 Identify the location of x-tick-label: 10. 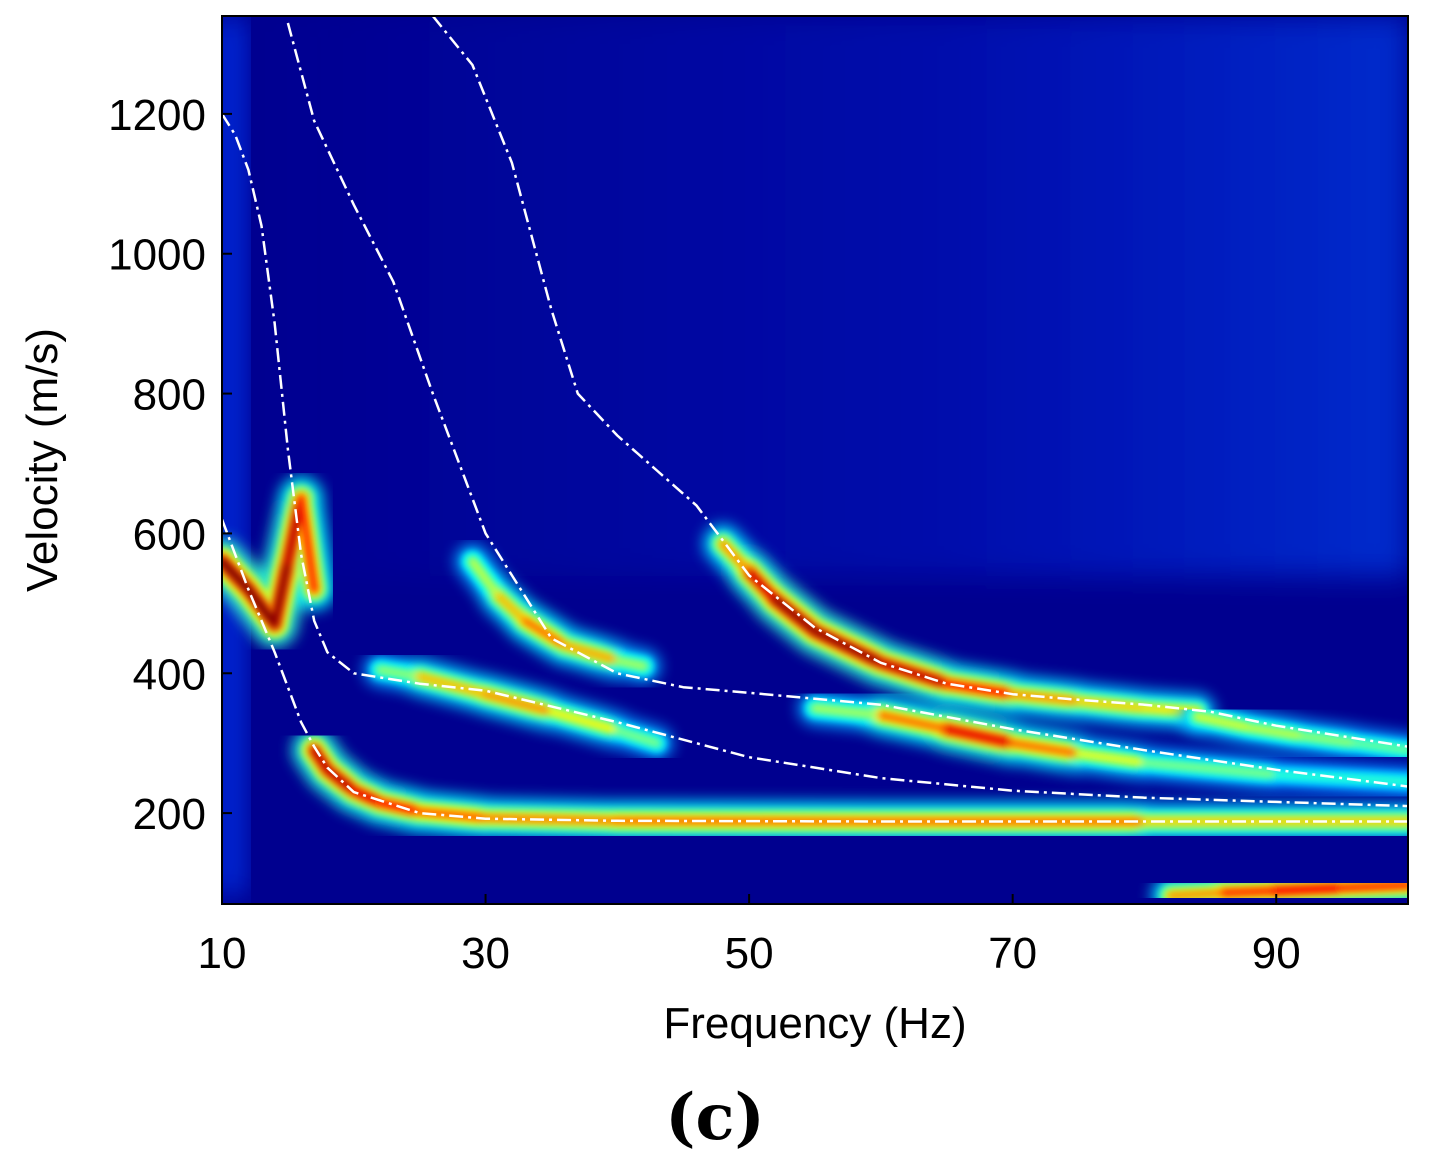
(222, 953).